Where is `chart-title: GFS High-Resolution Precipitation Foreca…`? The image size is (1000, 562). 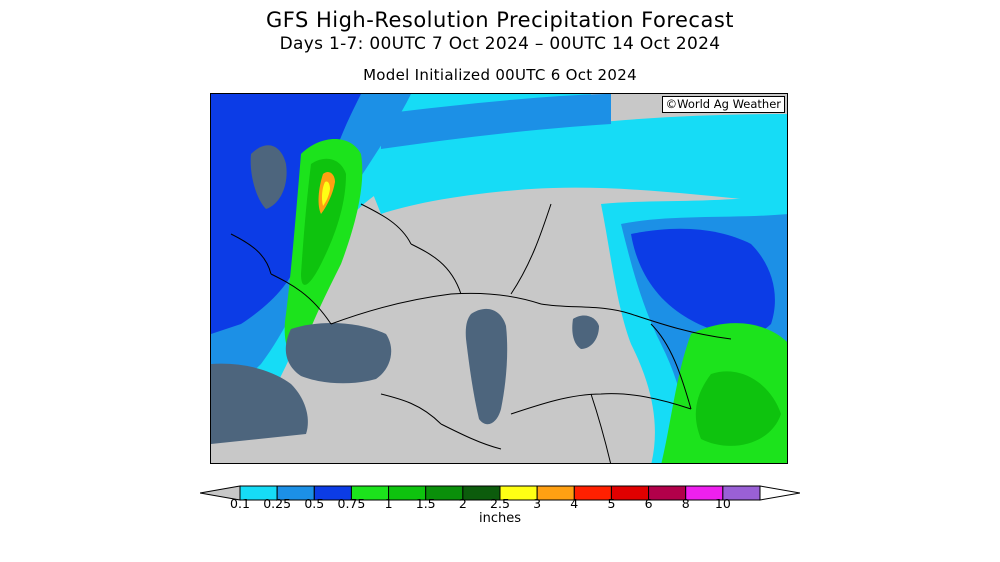
chart-title: GFS High-Resolution Precipitation Foreca… is located at coordinates (500, 20).